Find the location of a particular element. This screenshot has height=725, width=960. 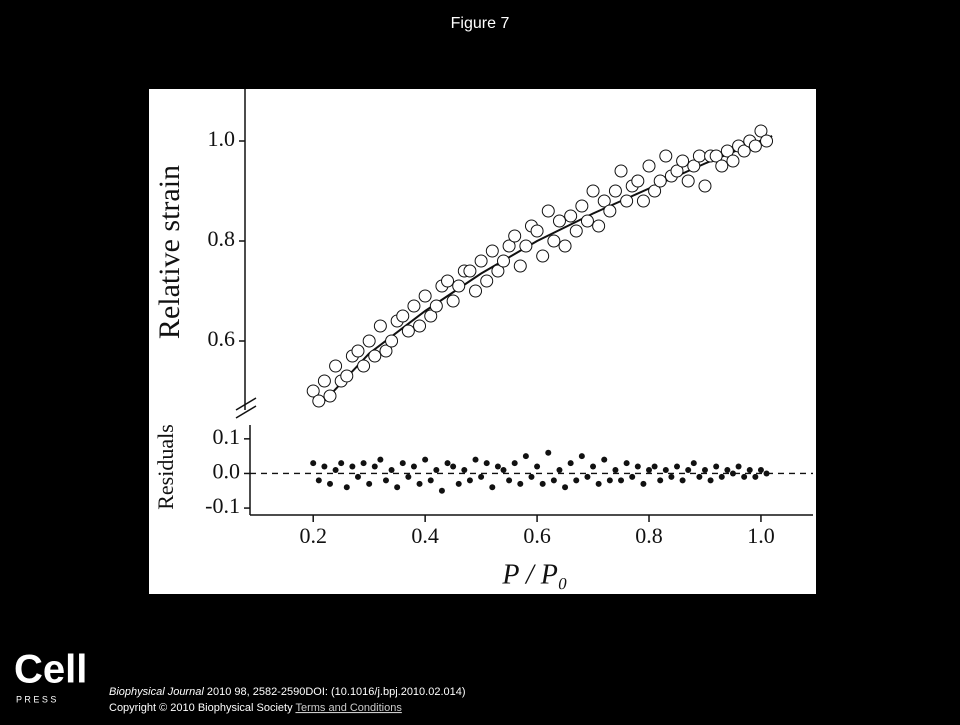

x-axis-label: P / P₀ is located at coordinates (534, 574).